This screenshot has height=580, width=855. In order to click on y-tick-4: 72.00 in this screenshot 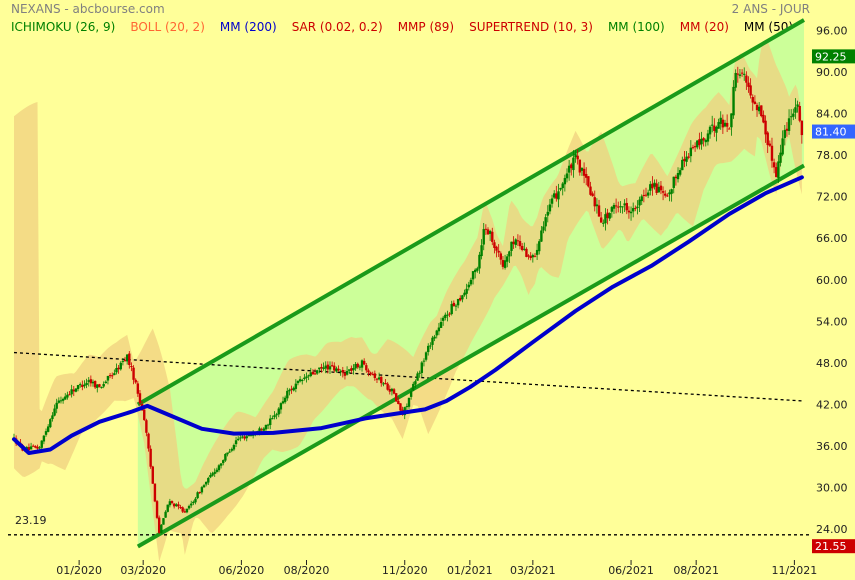, I will do `click(832, 197)`.